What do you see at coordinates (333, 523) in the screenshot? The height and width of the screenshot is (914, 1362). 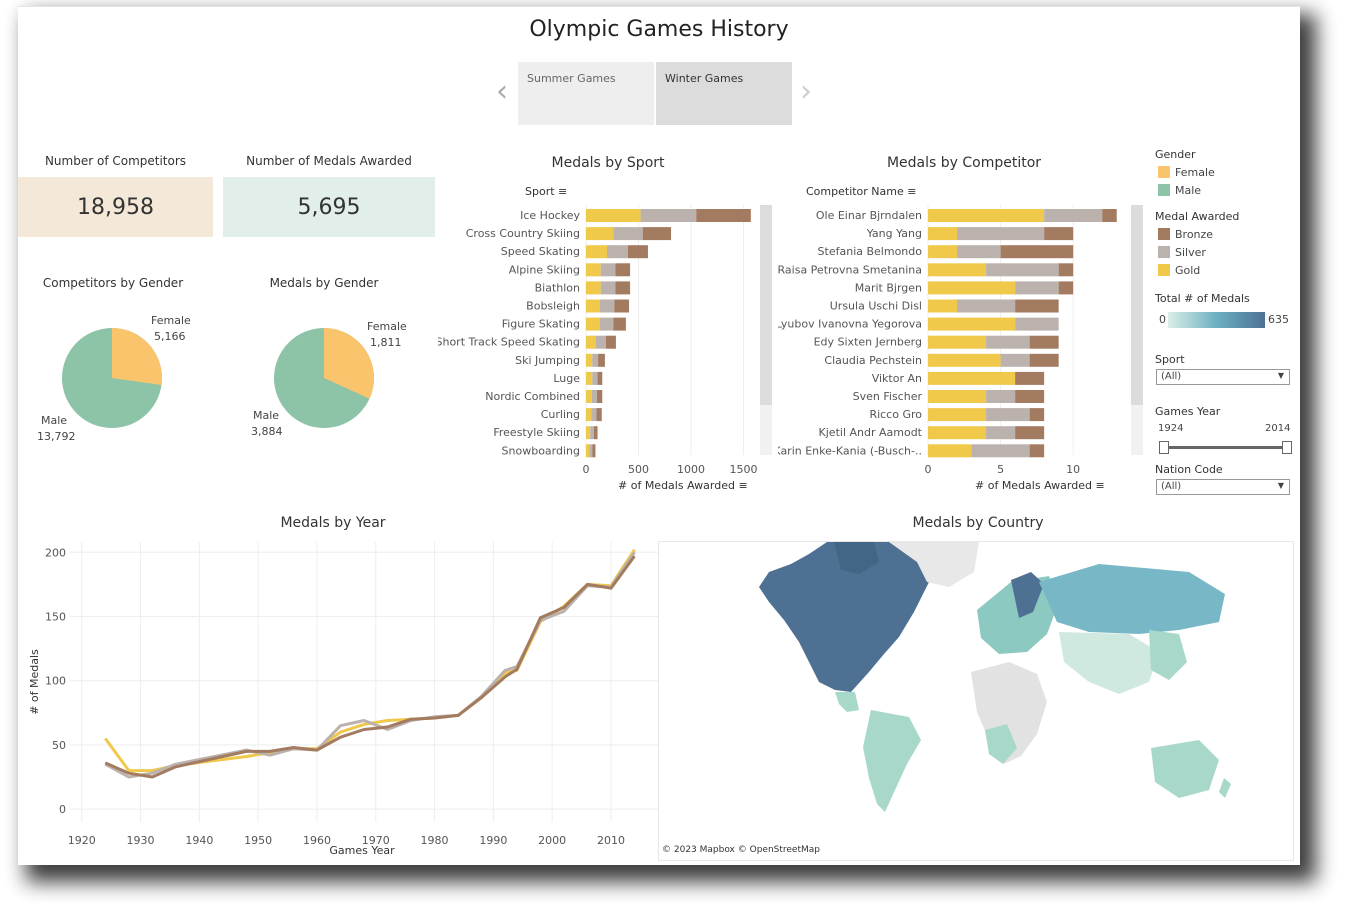 I see `year-chart-title: Medals by Year` at bounding box center [333, 523].